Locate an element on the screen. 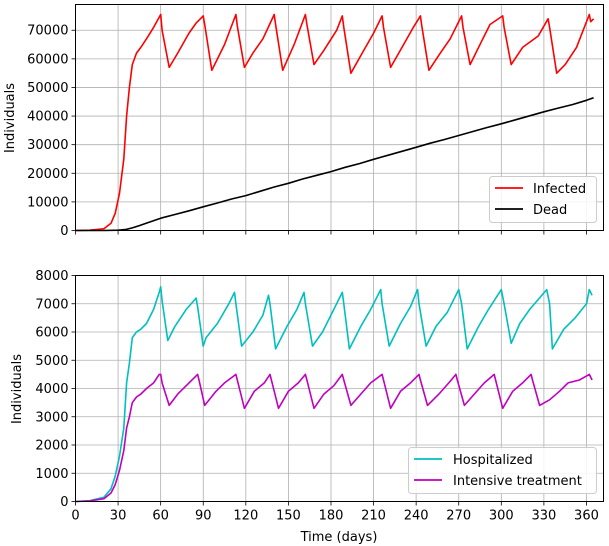 Image resolution: width=609 pixels, height=546 pixels. y-tick-label: 5000 is located at coordinates (51, 361).